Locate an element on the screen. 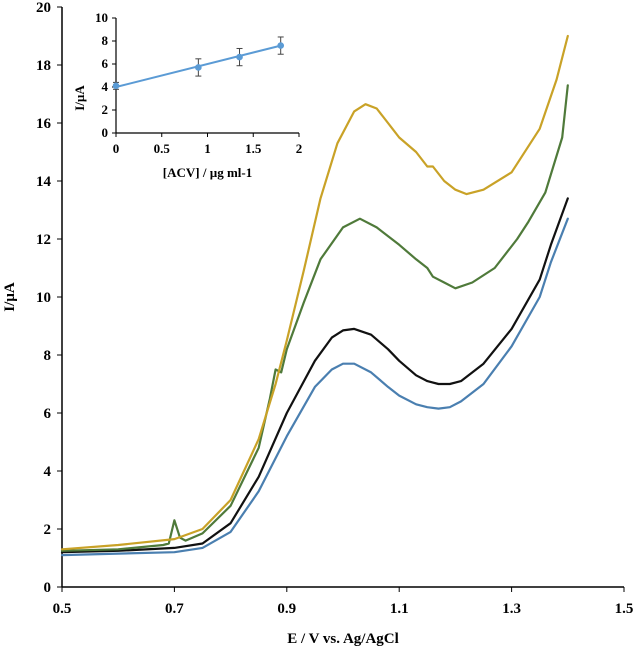 This screenshot has width=636, height=648. inset-x-tick-label: 0 is located at coordinates (116, 148).